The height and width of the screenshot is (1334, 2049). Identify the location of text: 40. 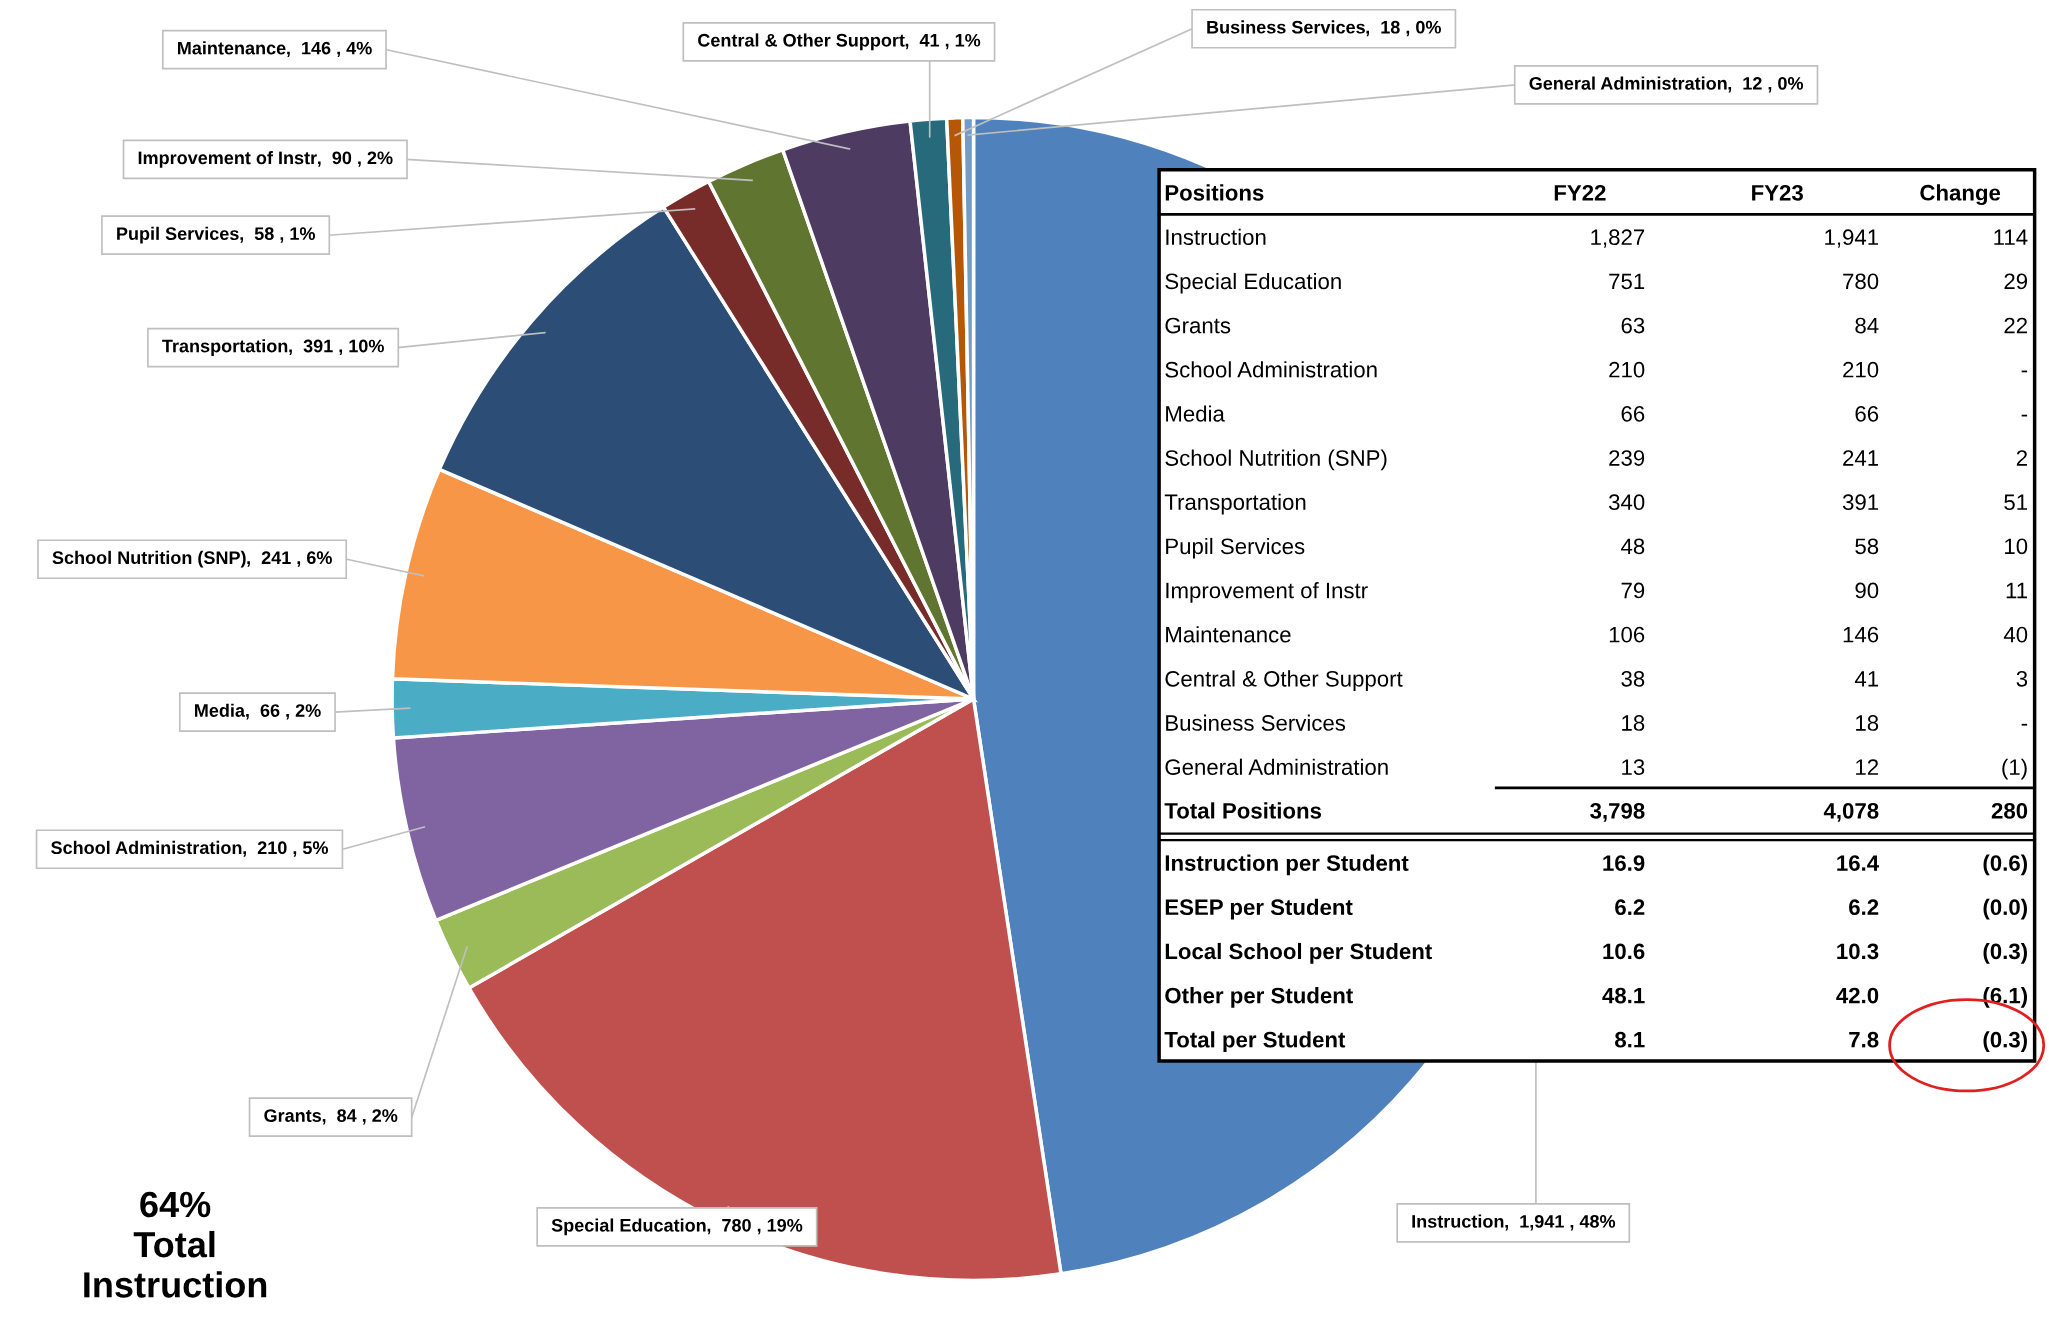
(2015, 634).